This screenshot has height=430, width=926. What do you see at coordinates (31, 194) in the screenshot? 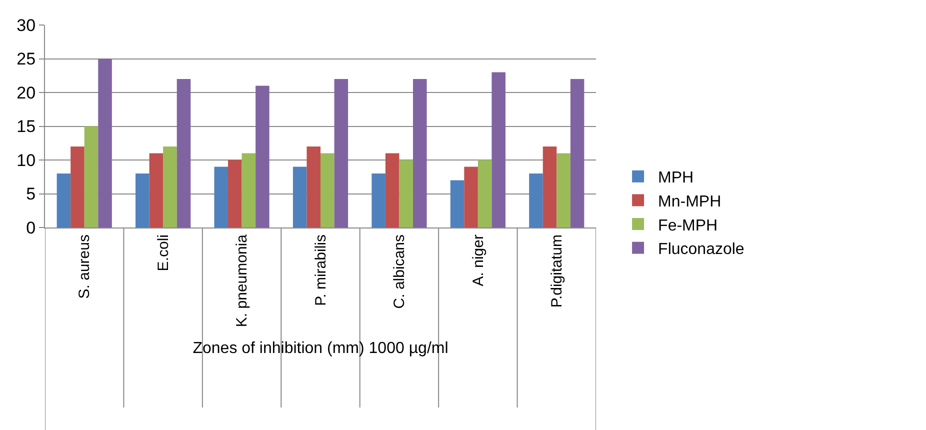
I see `y-tick-label: 5` at bounding box center [31, 194].